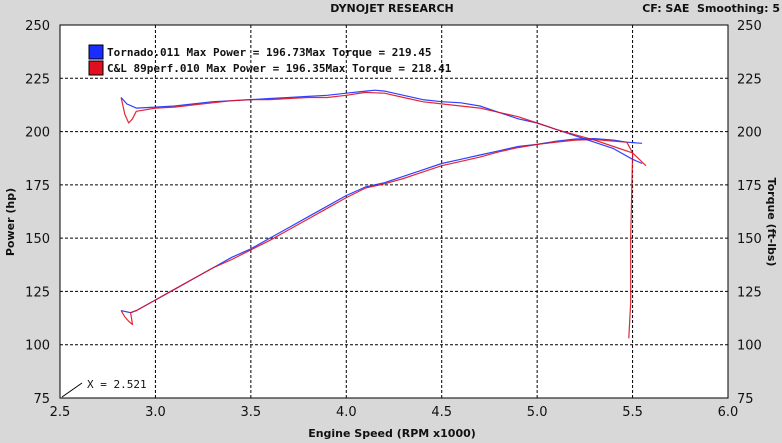 The width and height of the screenshot is (782, 443). I want to click on x-tick-label: 5.0, so click(537, 412).